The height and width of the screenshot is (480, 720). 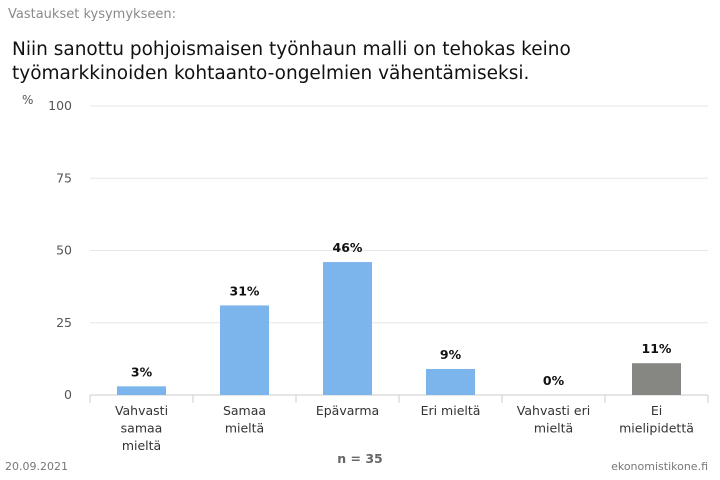 What do you see at coordinates (451, 410) in the screenshot?
I see `x-tick-label: Eri mieltä` at bounding box center [451, 410].